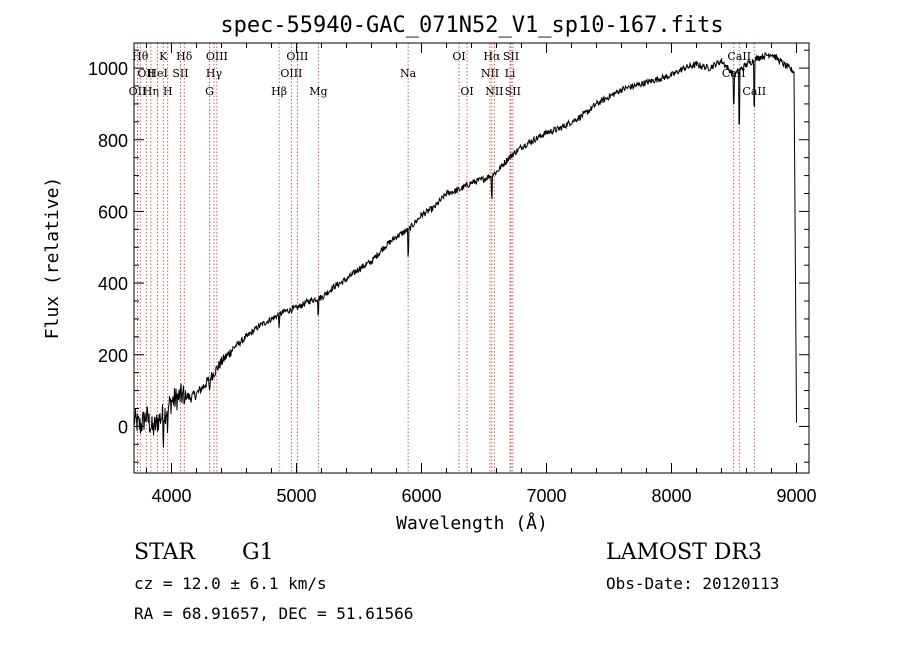  Describe the element at coordinates (123, 427) in the screenshot. I see `y-tick-label: 0` at that location.